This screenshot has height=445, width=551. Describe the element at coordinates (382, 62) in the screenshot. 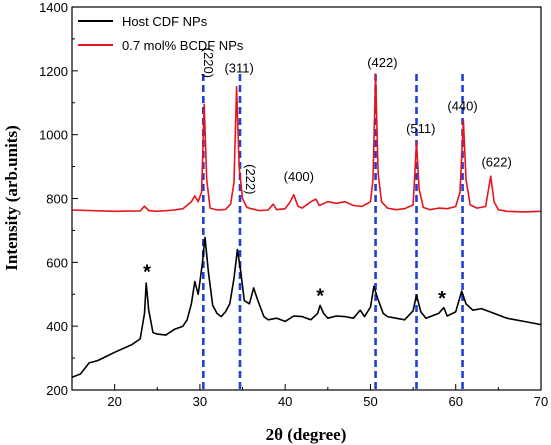

I see `peak-label: (422)` at that location.